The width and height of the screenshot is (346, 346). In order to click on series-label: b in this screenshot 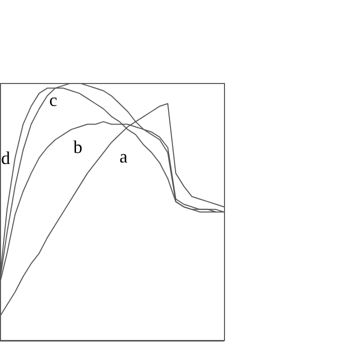, I will do `click(77, 146)`.